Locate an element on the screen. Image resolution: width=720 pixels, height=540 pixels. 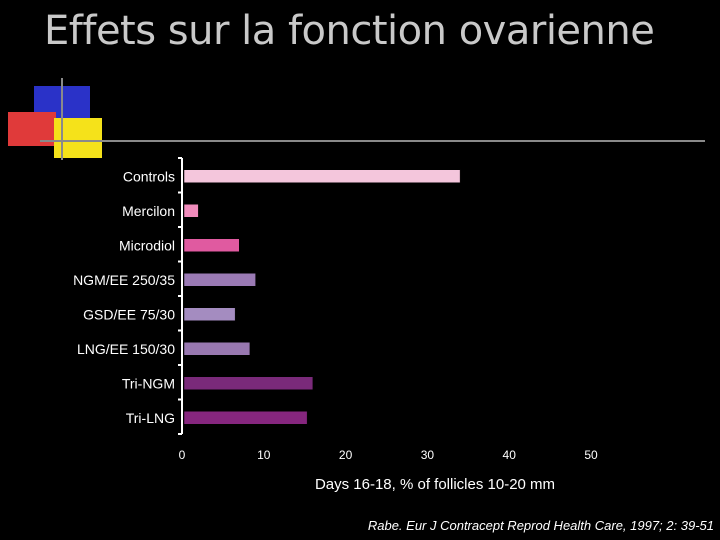
bar-mercilon is located at coordinates (191, 211).